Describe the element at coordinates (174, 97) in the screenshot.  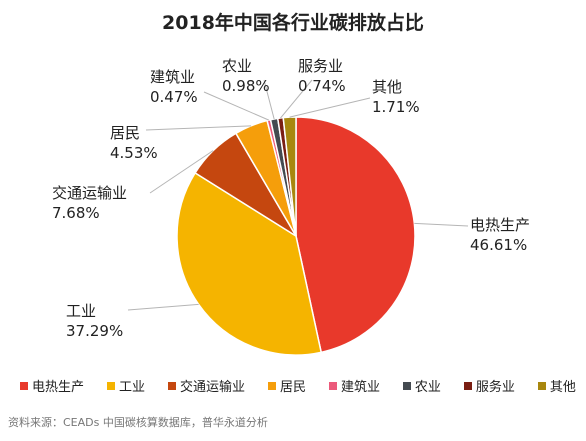
I see `slice-value-label: 0.47%` at that location.